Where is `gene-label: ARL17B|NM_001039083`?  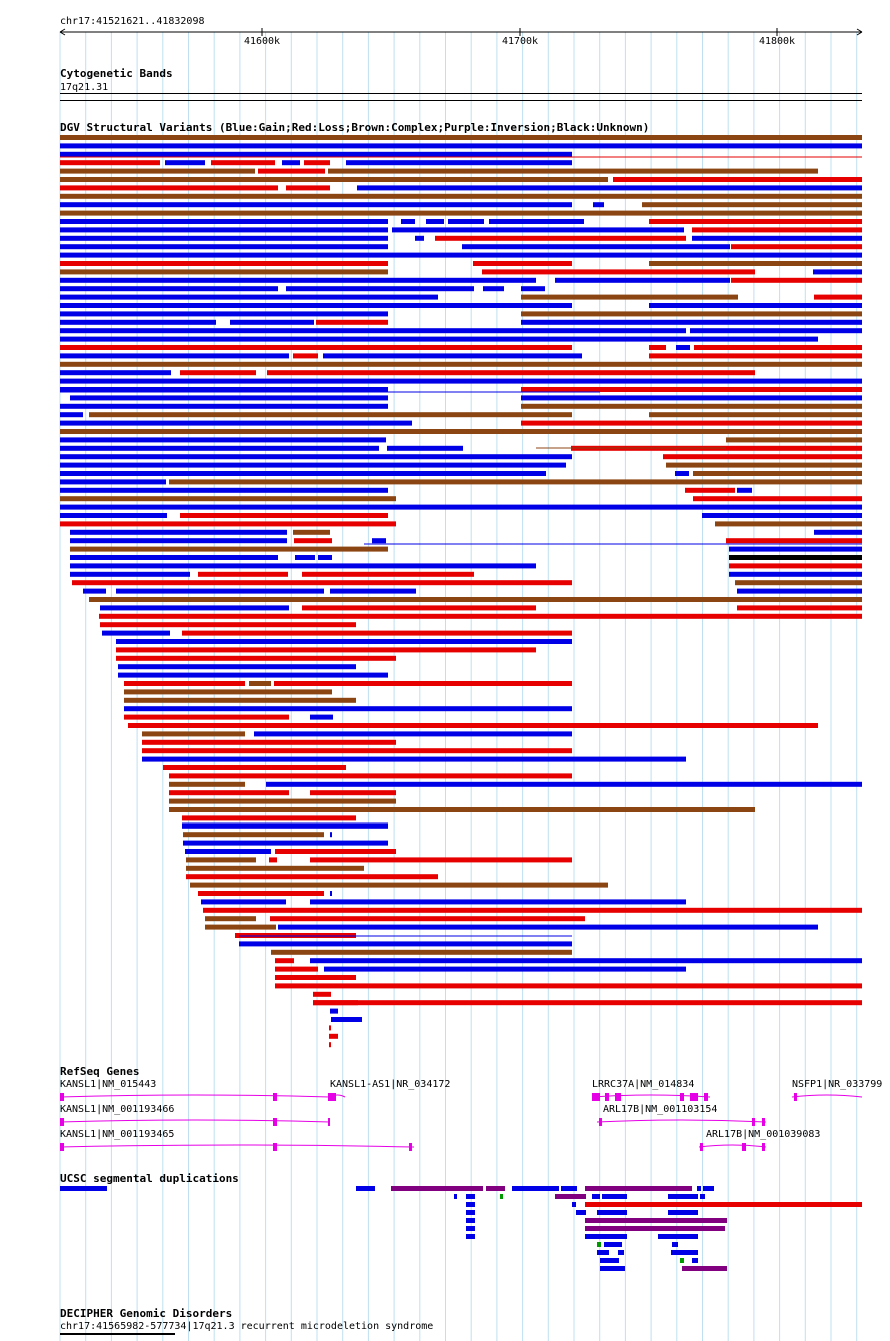
gene-label: ARL17B|NM_001039083 is located at coordinates (763, 1134).